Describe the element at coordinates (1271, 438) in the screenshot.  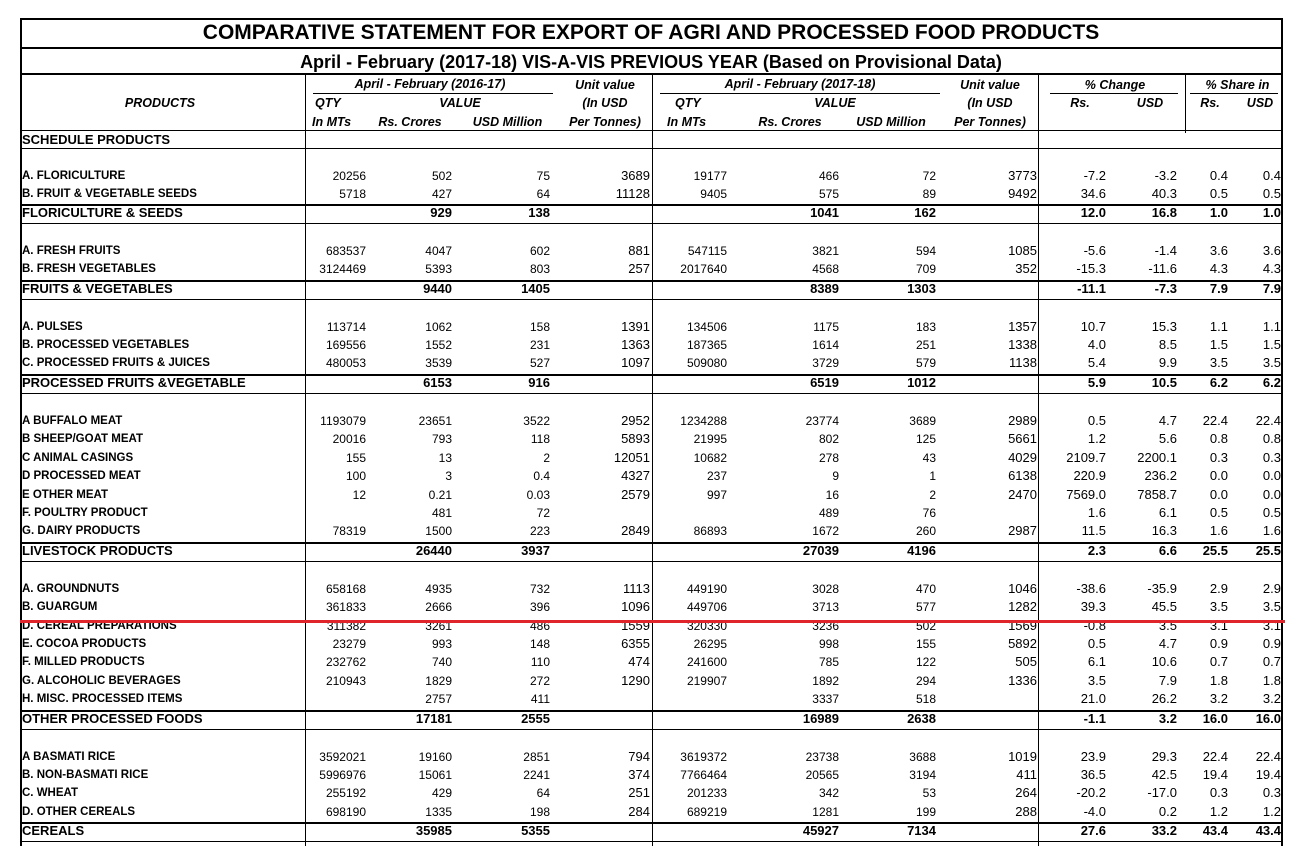
I see `cell-value: 0.8` at that location.